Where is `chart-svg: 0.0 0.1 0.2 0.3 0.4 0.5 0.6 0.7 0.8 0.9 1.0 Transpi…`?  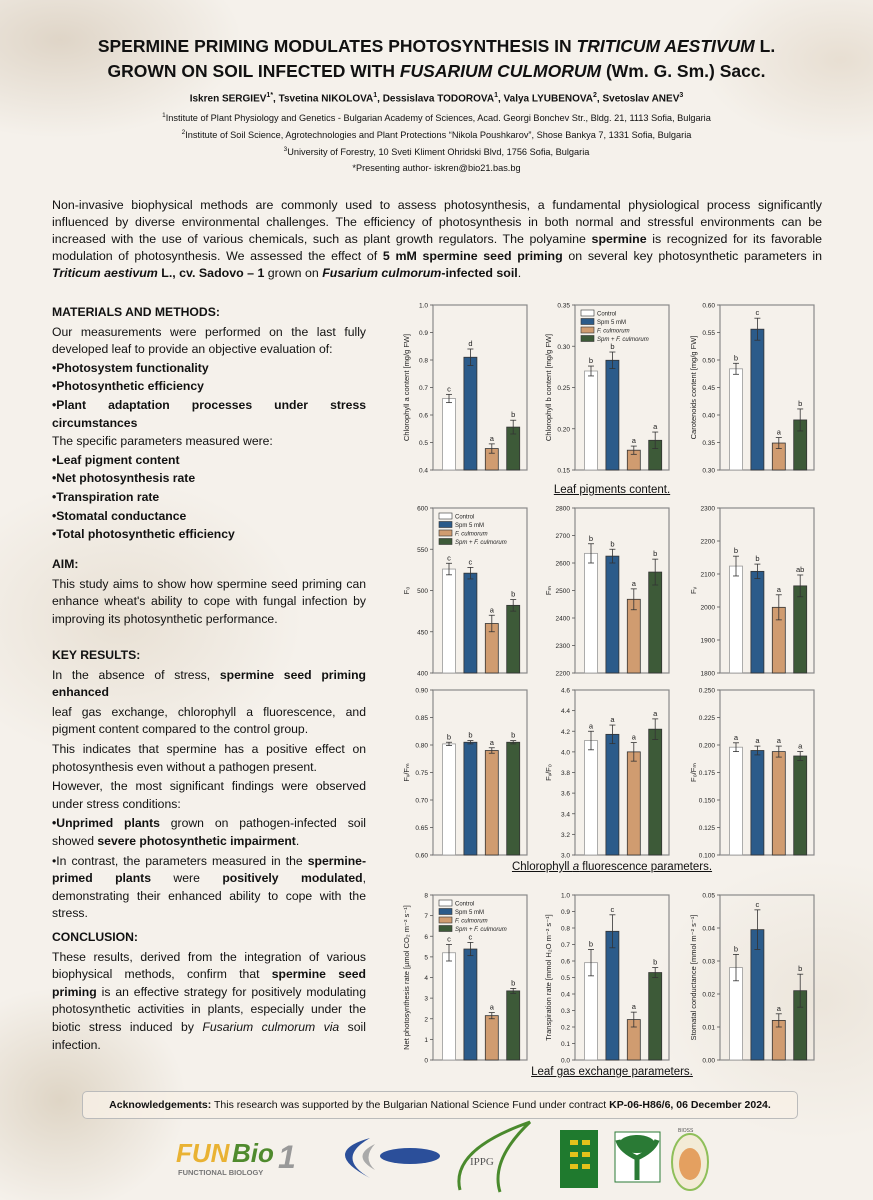
chart-svg: 0.0 0.1 0.2 0.3 0.4 0.5 0.6 0.7 0.8 0.9 1.0 Transpi… is located at coordinates (607, 979).